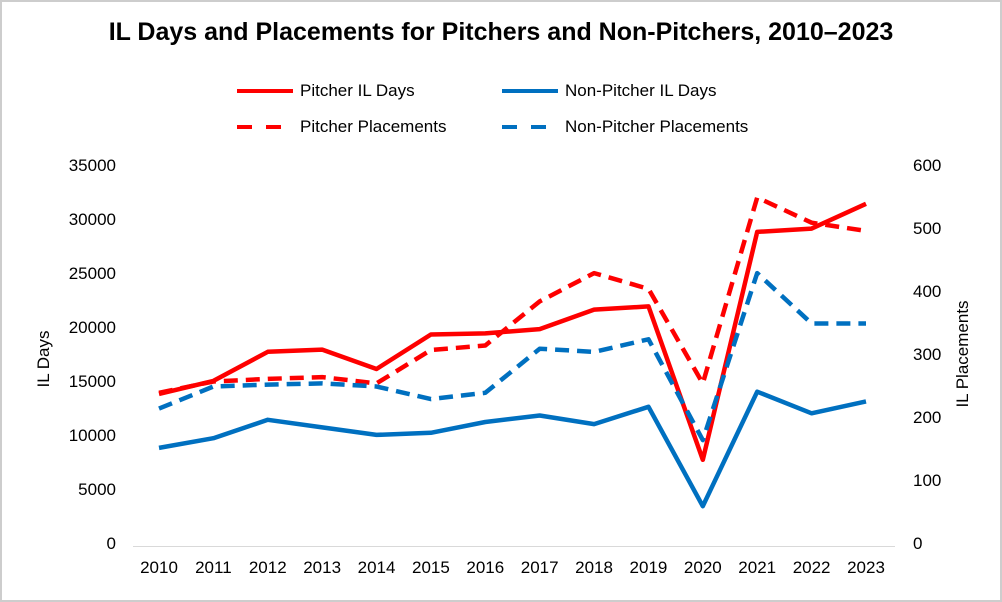  Describe the element at coordinates (92, 273) in the screenshot. I see `axis-tick-label: 25000` at that location.